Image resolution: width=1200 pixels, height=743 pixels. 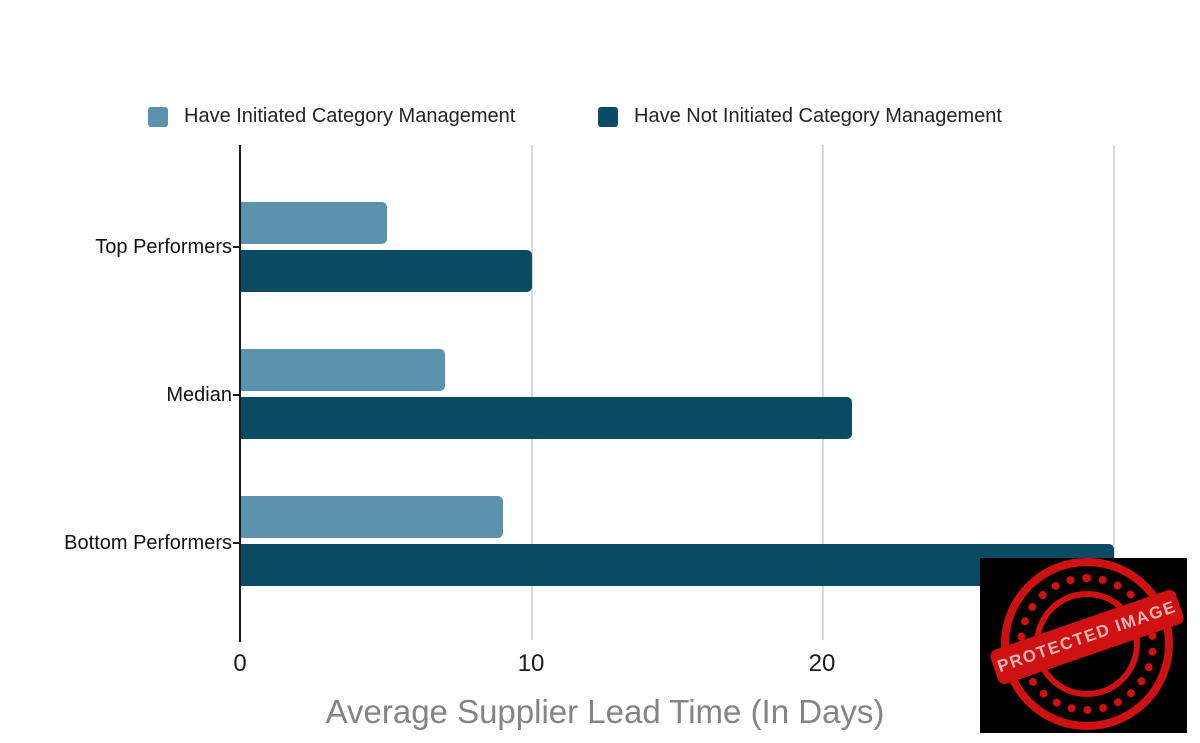 I want to click on x-tick-label: 10, so click(x=531, y=663).